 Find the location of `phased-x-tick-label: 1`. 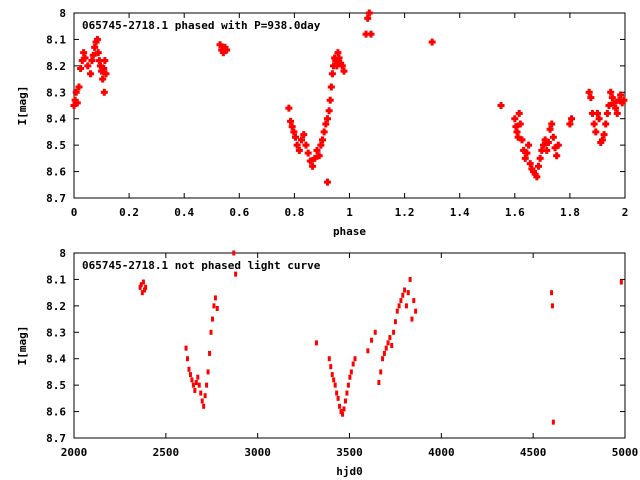

phased-x-tick-label: 1 is located at coordinates (349, 212).